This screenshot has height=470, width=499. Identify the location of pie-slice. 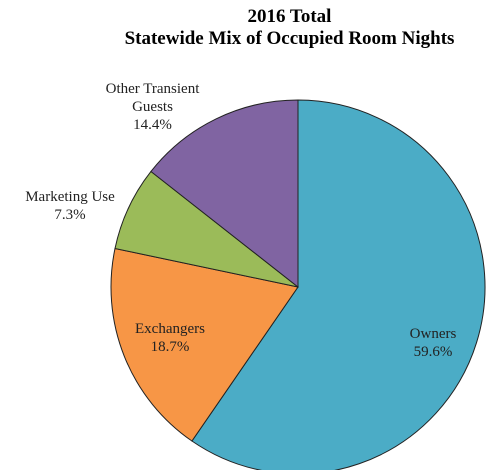
(224, 194).